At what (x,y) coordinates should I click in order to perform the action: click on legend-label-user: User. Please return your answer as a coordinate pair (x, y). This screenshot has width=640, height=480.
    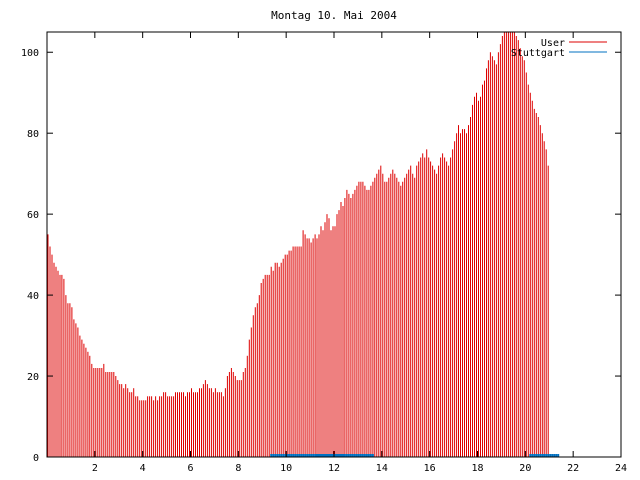
    Looking at the image, I should click on (553, 43).